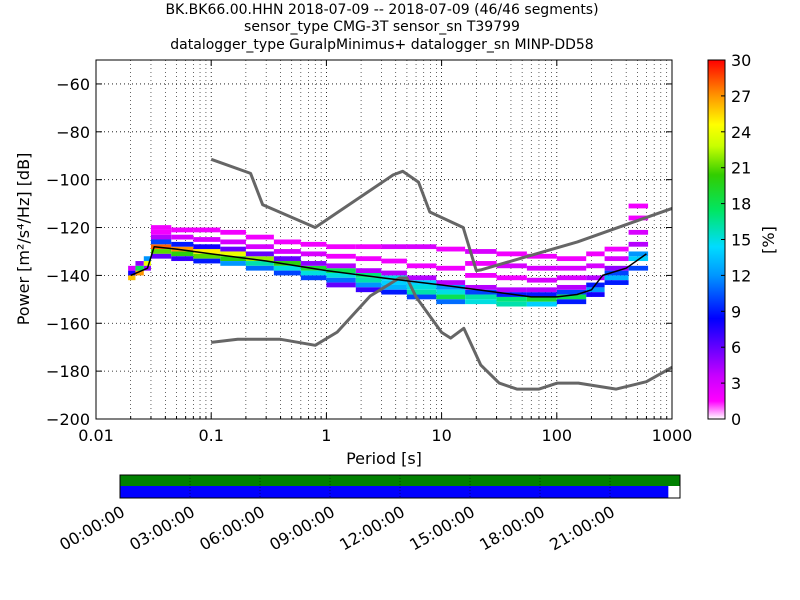 The image size is (800, 600). I want to click on y-tick-label: −100, so click(68, 180).